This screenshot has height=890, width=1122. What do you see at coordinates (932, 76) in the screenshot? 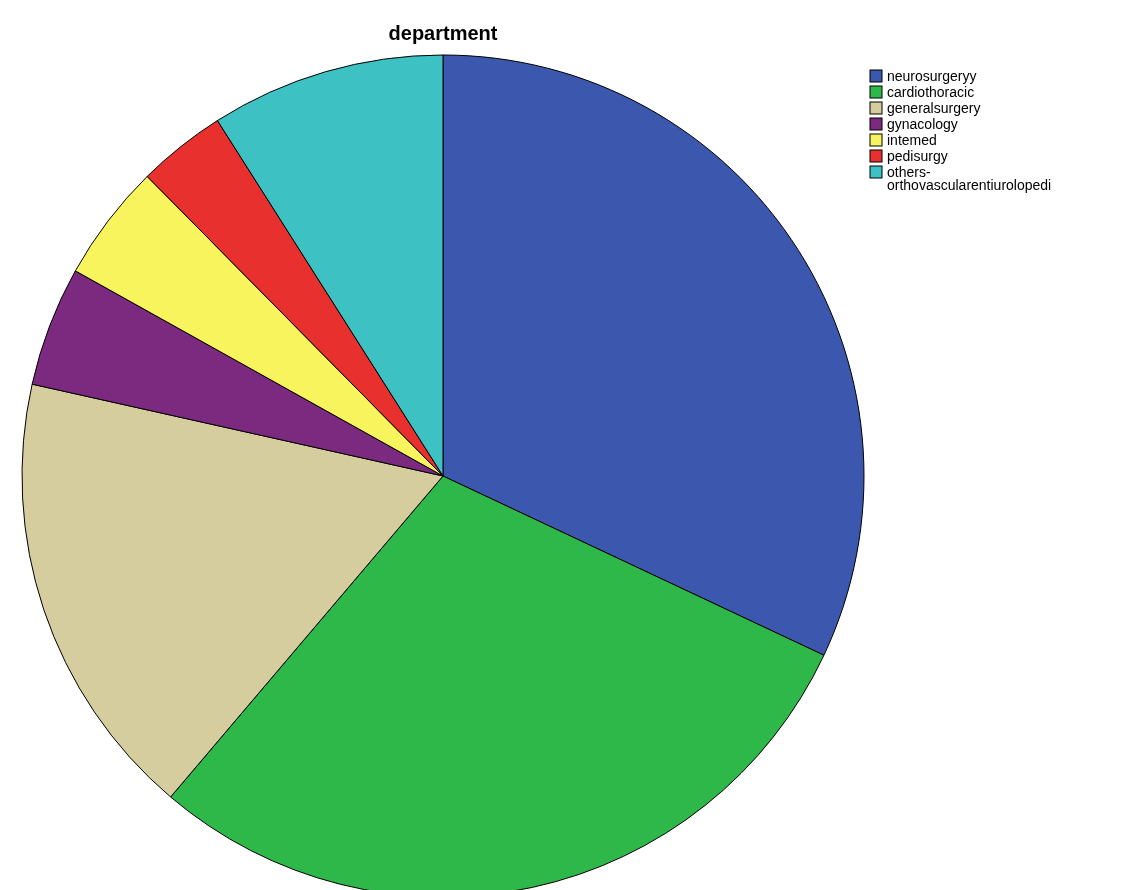
I see `legend-label: neurosurgeryy` at bounding box center [932, 76].